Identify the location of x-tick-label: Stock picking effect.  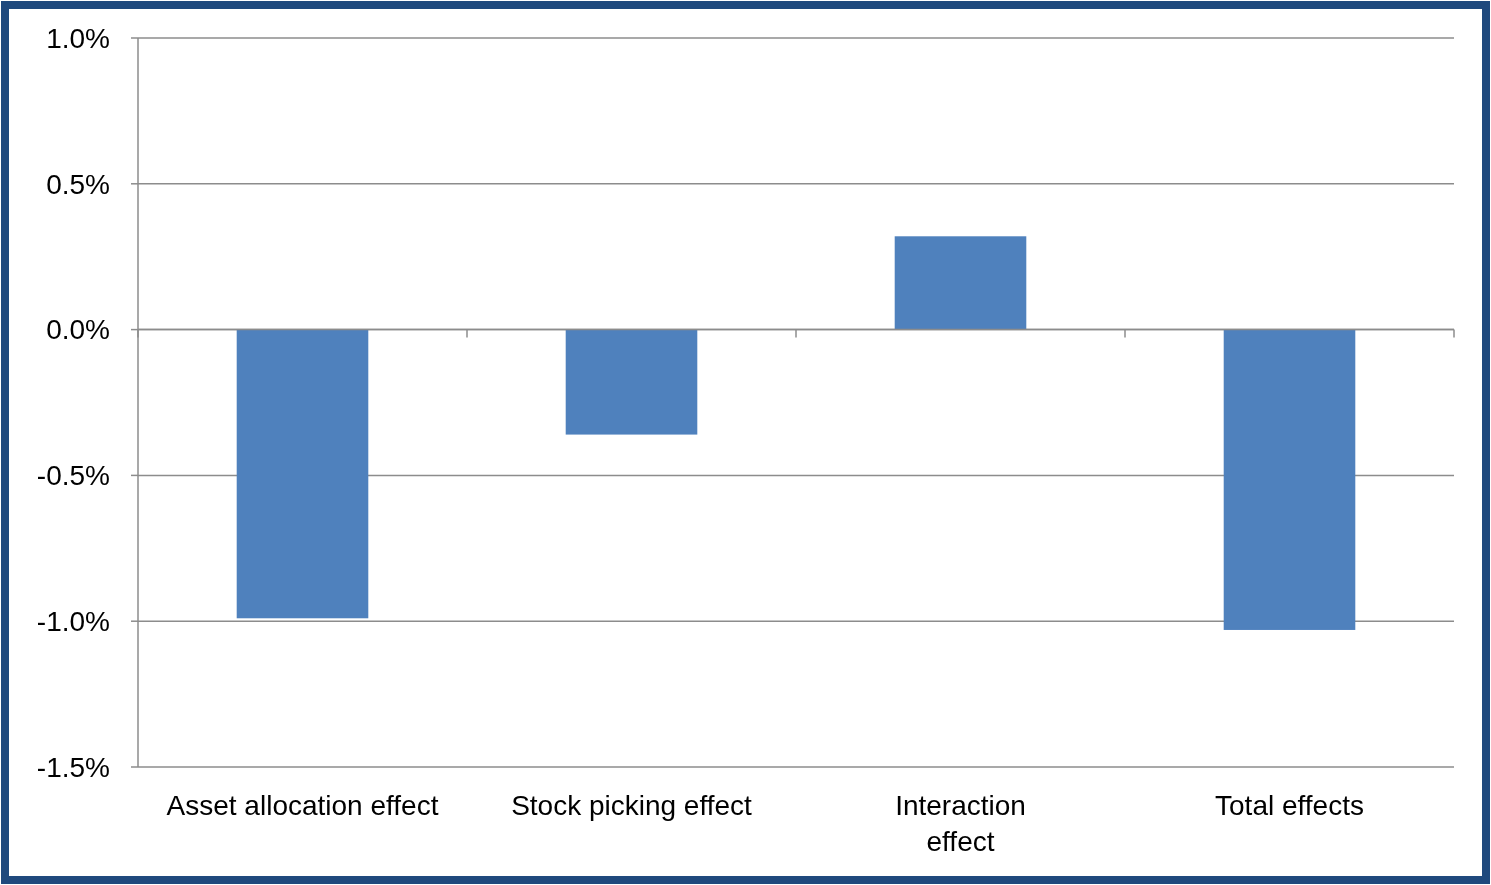
(632, 805).